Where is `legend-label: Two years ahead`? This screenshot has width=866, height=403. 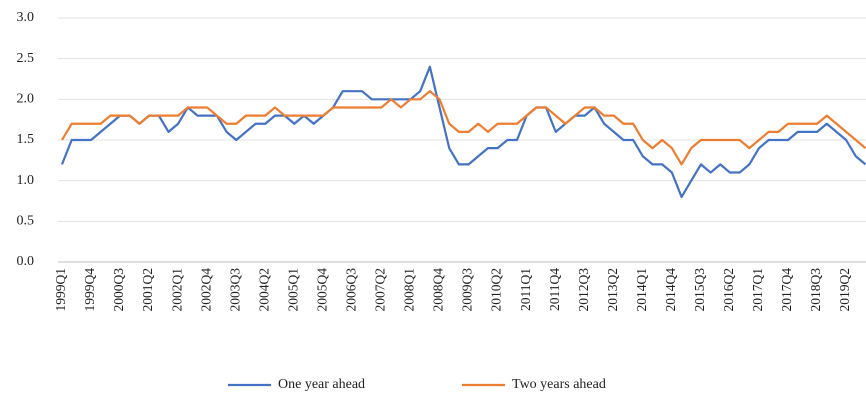
legend-label: Two years ahead is located at coordinates (559, 384).